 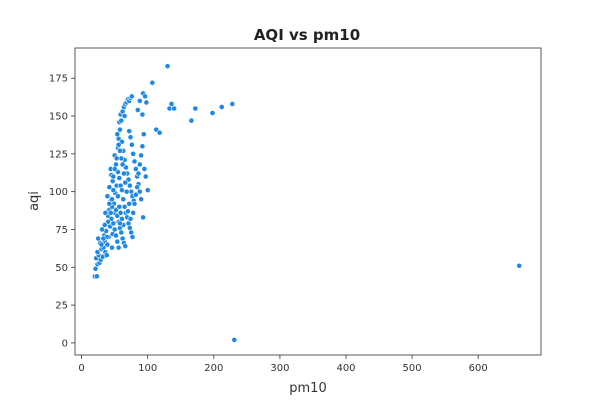 What do you see at coordinates (61, 306) in the screenshot?
I see `y-tick-label: 25` at bounding box center [61, 306].